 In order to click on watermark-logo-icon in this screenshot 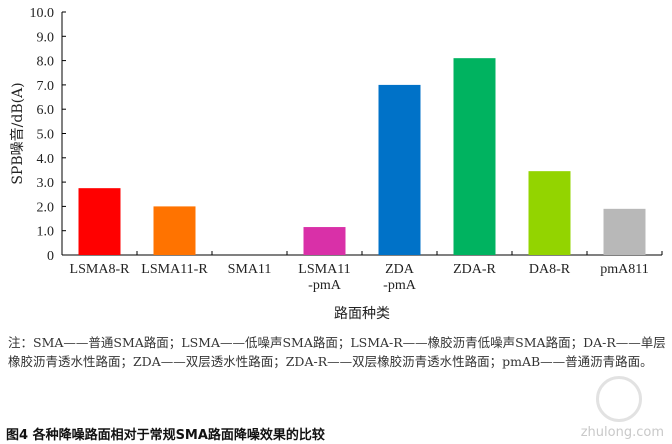, I will do `click(619, 399)`.